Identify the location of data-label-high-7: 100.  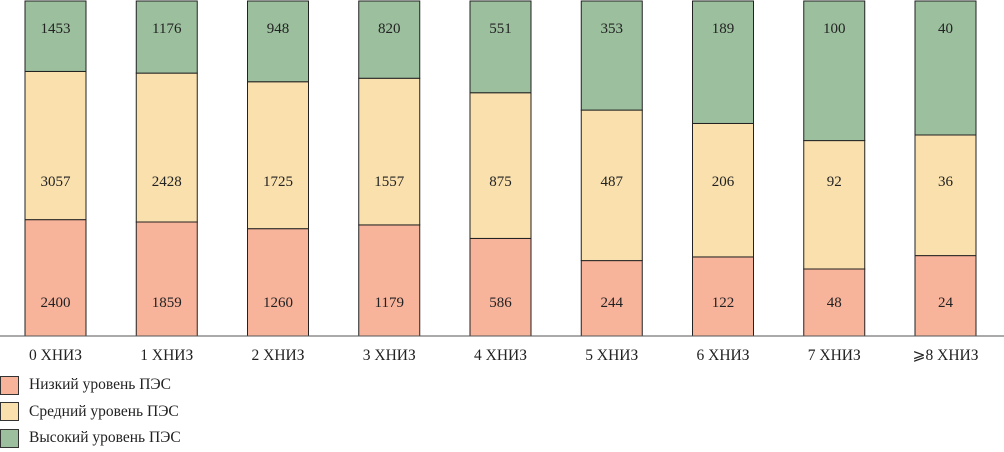
(834, 29).